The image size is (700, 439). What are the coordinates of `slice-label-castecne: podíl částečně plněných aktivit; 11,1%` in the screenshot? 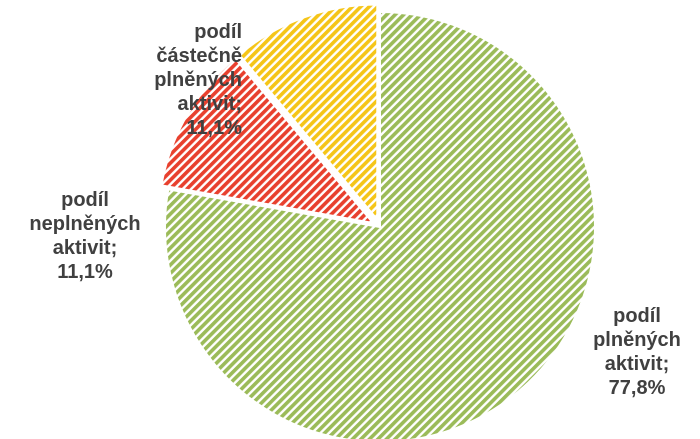 It's located at (198, 80).